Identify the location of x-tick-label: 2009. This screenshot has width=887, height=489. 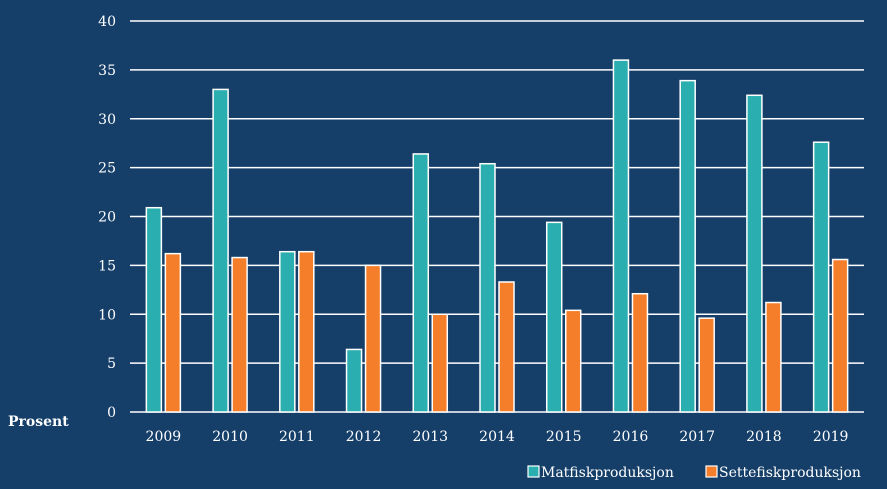
(164, 437).